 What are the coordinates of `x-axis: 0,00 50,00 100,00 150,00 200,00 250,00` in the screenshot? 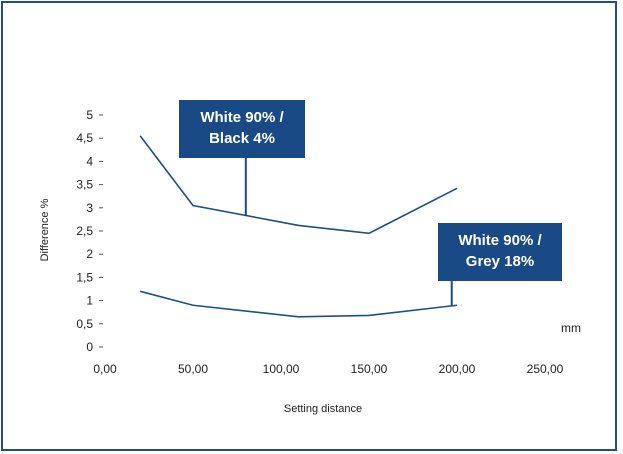 It's located at (328, 369).